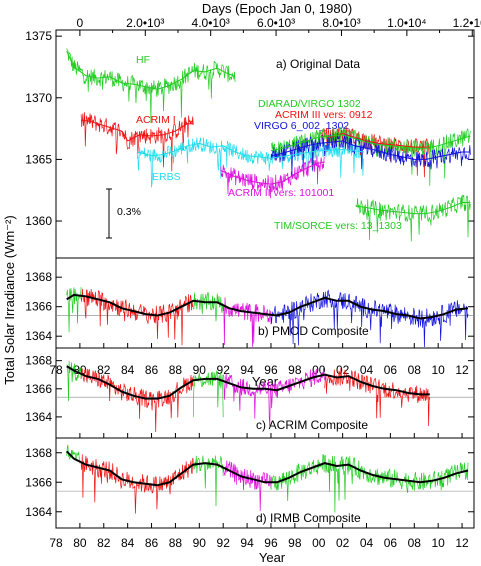  I want to click on year-tick-label: 00, so click(319, 543).